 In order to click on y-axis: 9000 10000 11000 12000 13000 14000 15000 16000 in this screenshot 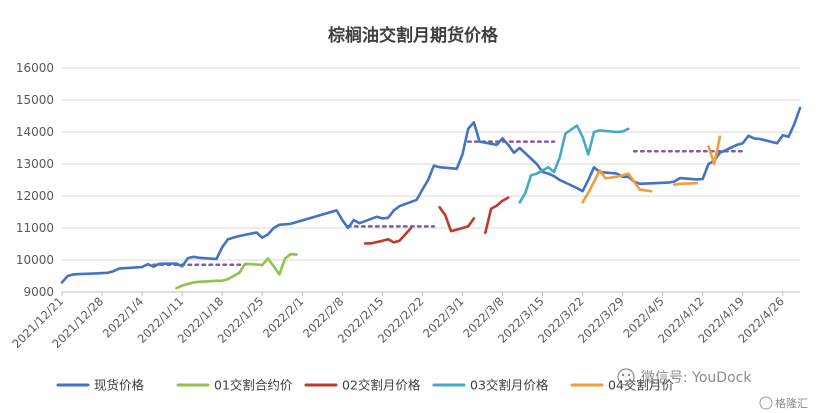, I will do `click(35, 180)`.